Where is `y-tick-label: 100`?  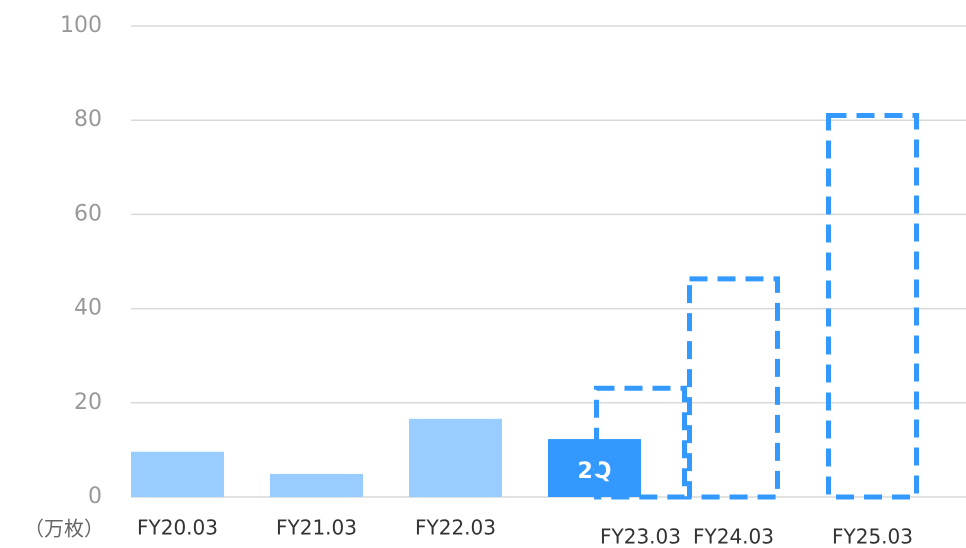
y-tick-label: 100 is located at coordinates (81, 25).